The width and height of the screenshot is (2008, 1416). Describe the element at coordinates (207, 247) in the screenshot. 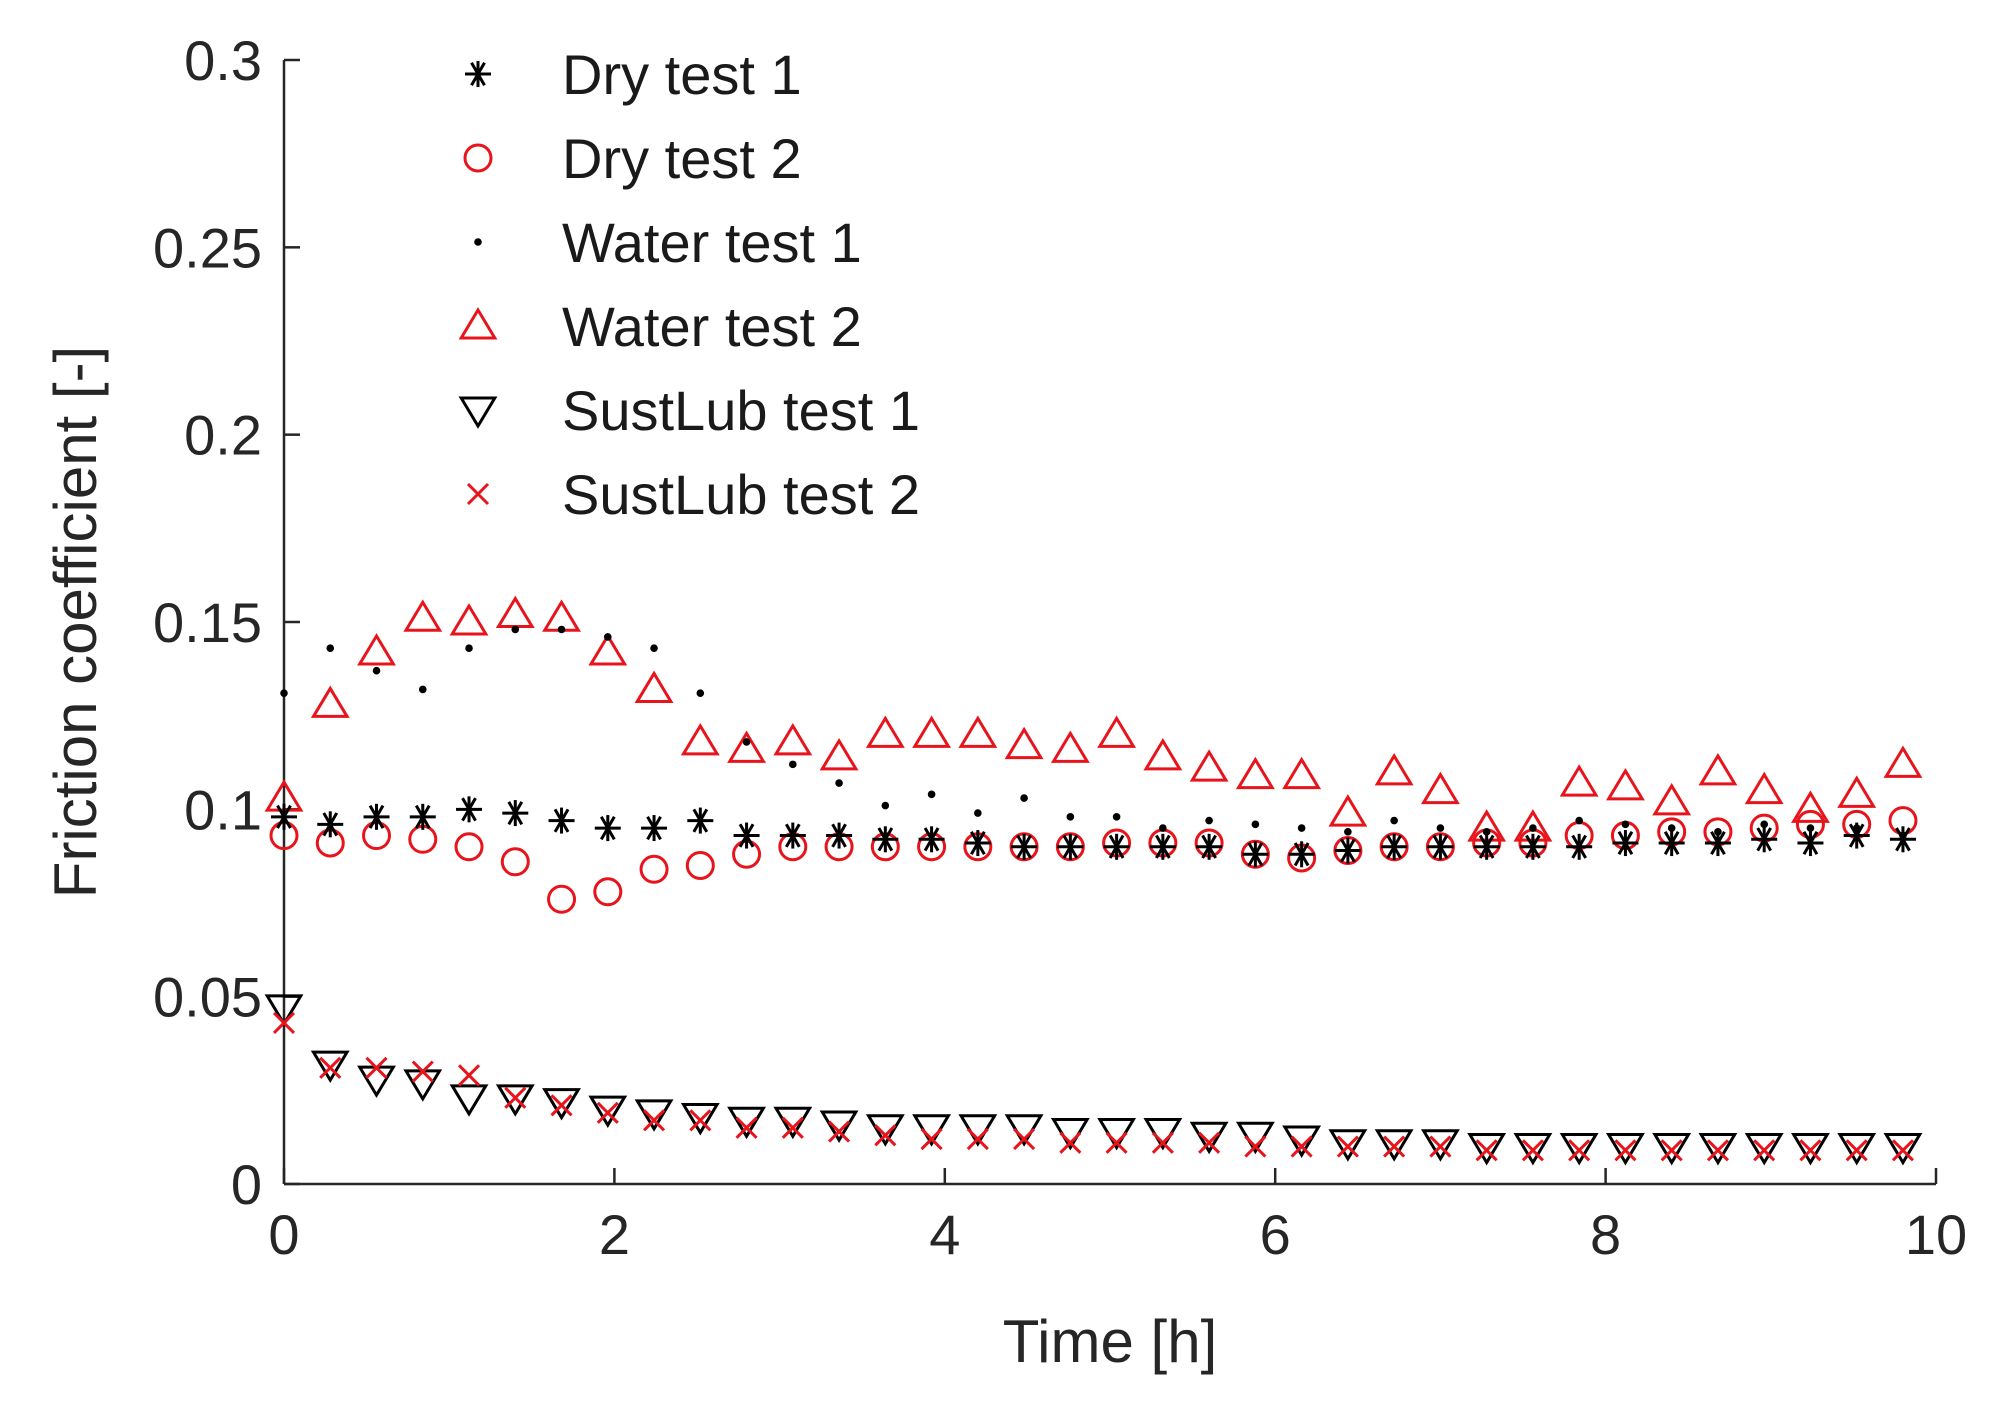

I see `y-tick-label: 0.25` at that location.